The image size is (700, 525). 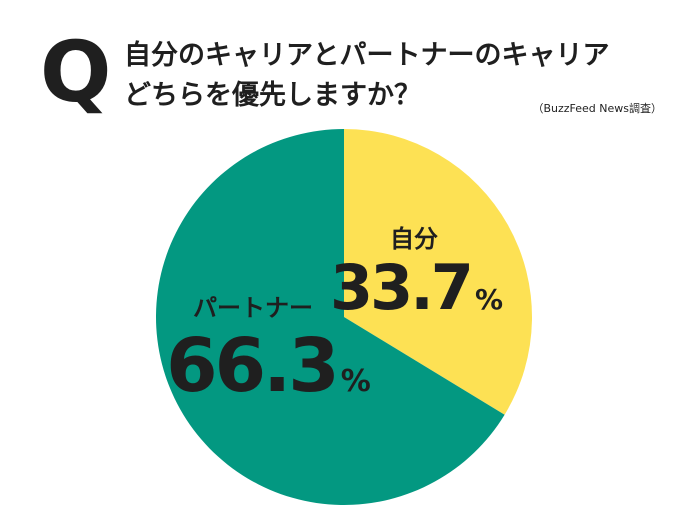 I want to click on q-mark: Q, so click(x=76, y=72).